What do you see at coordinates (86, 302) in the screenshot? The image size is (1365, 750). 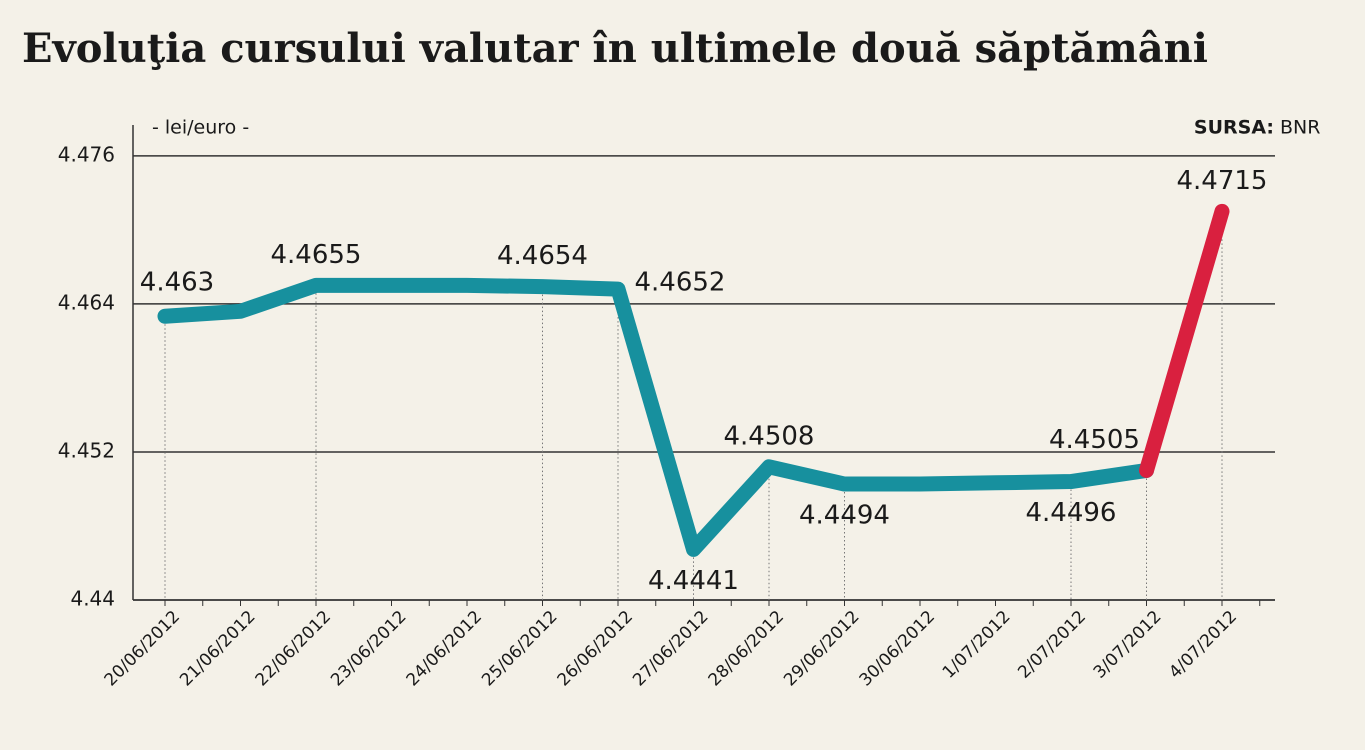 I see `y-tick-label: 4.464` at bounding box center [86, 302].